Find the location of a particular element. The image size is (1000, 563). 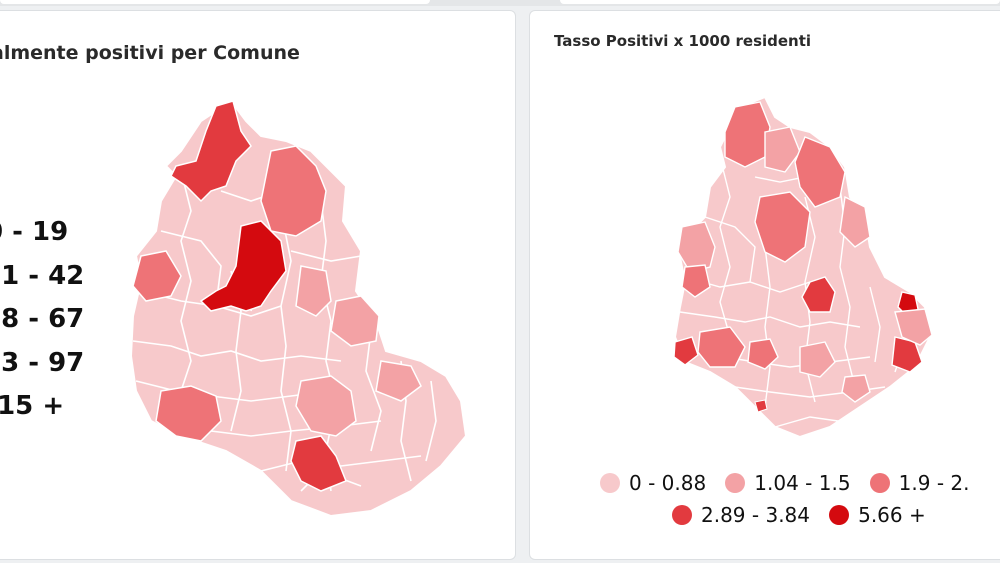

legend-label: 2.89 - 3.84 is located at coordinates (755, 515).